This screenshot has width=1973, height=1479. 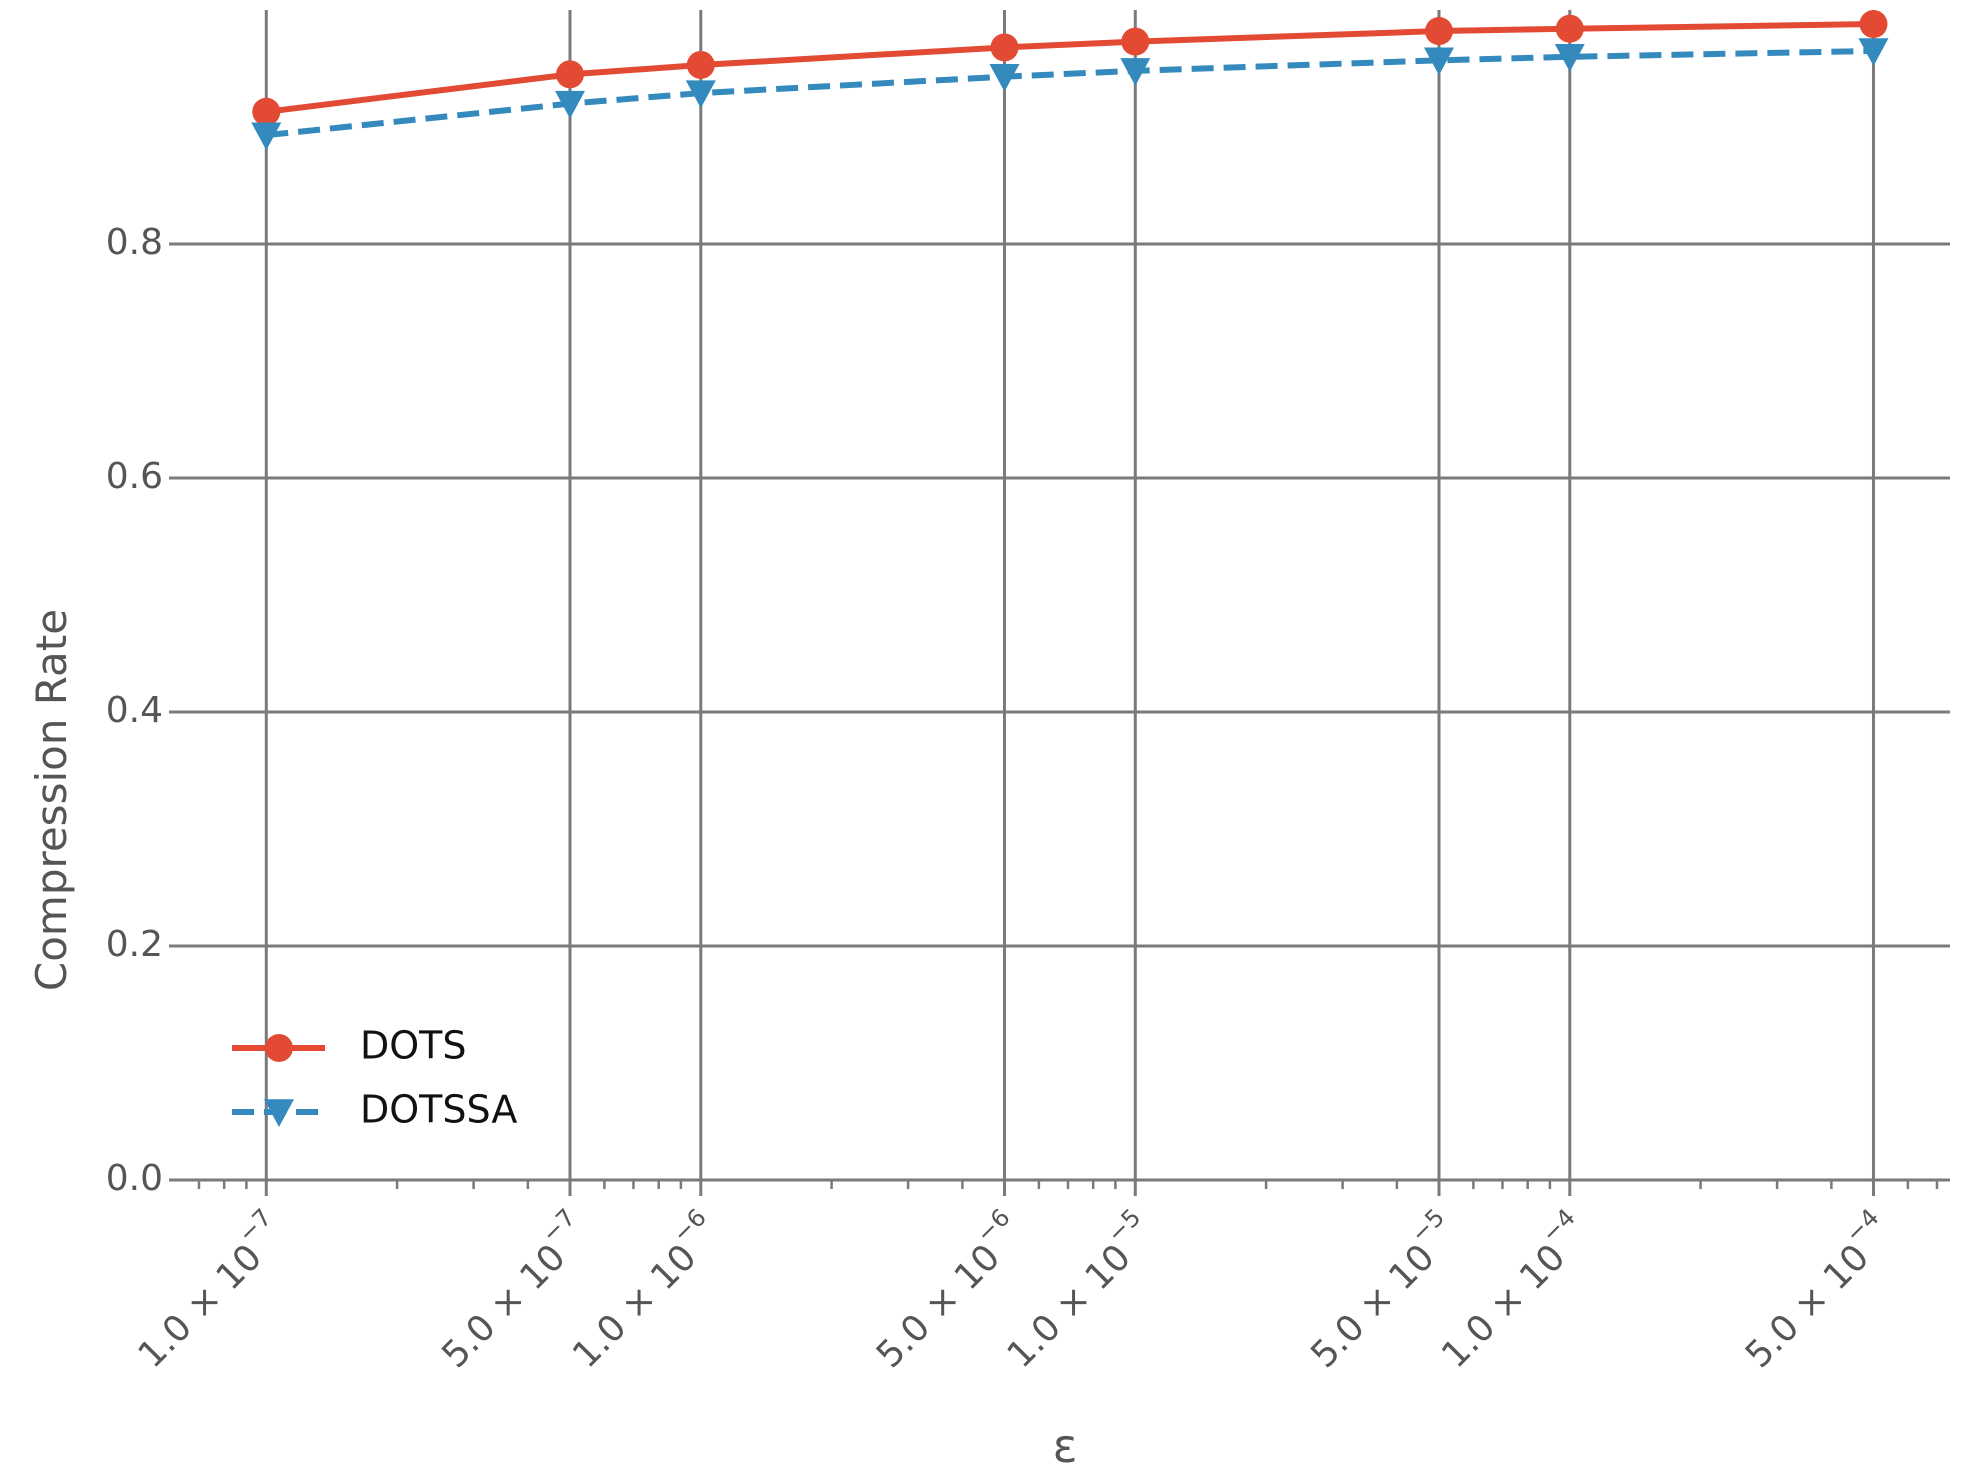 What do you see at coordinates (438, 1110) in the screenshot?
I see `legend-label: DOTSSA` at bounding box center [438, 1110].